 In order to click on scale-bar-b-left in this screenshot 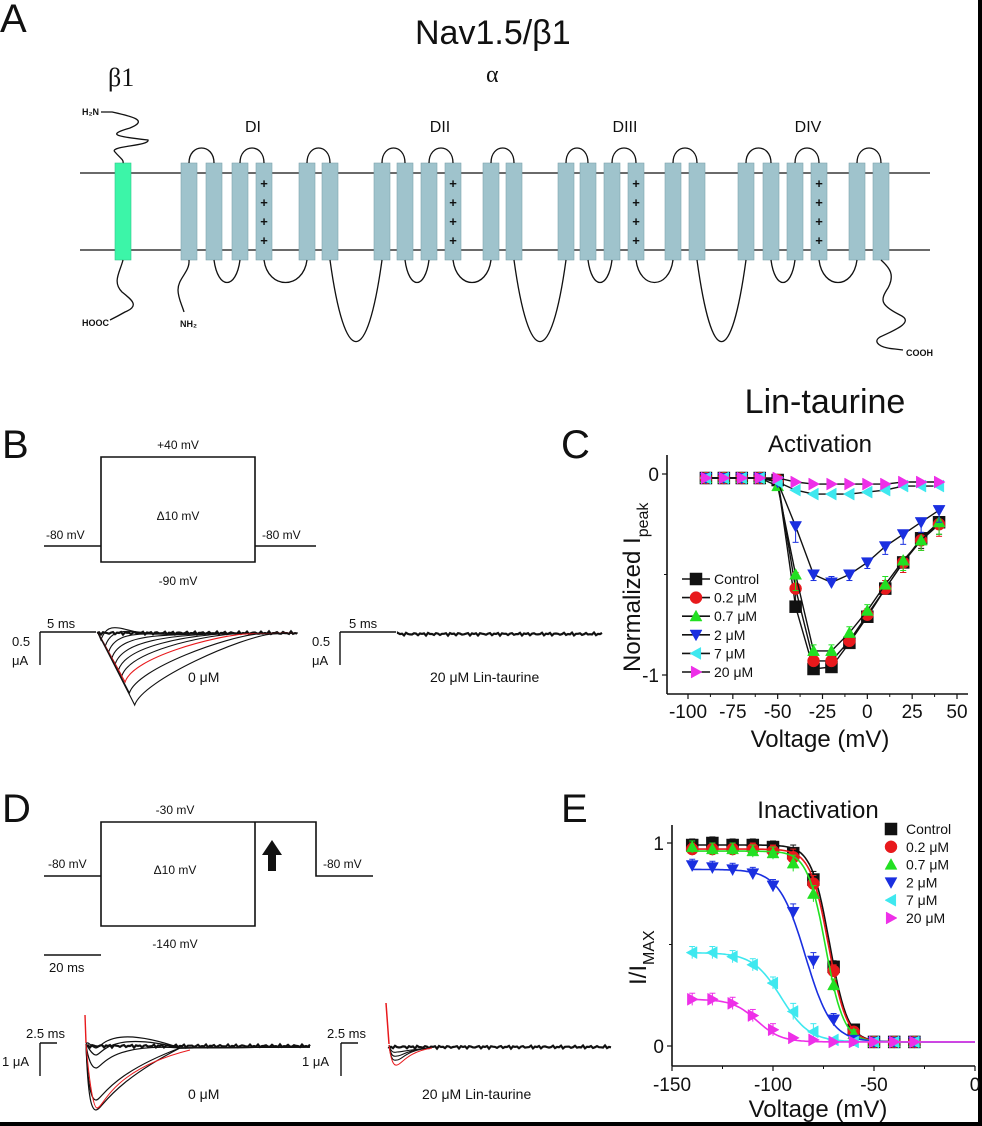, I will do `click(67, 648)`.